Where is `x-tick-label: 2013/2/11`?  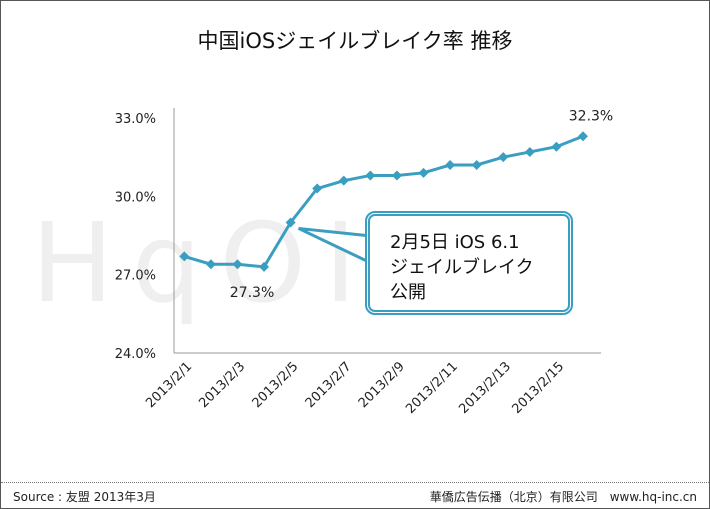 x-tick-label: 2013/2/11 is located at coordinates (432, 388).